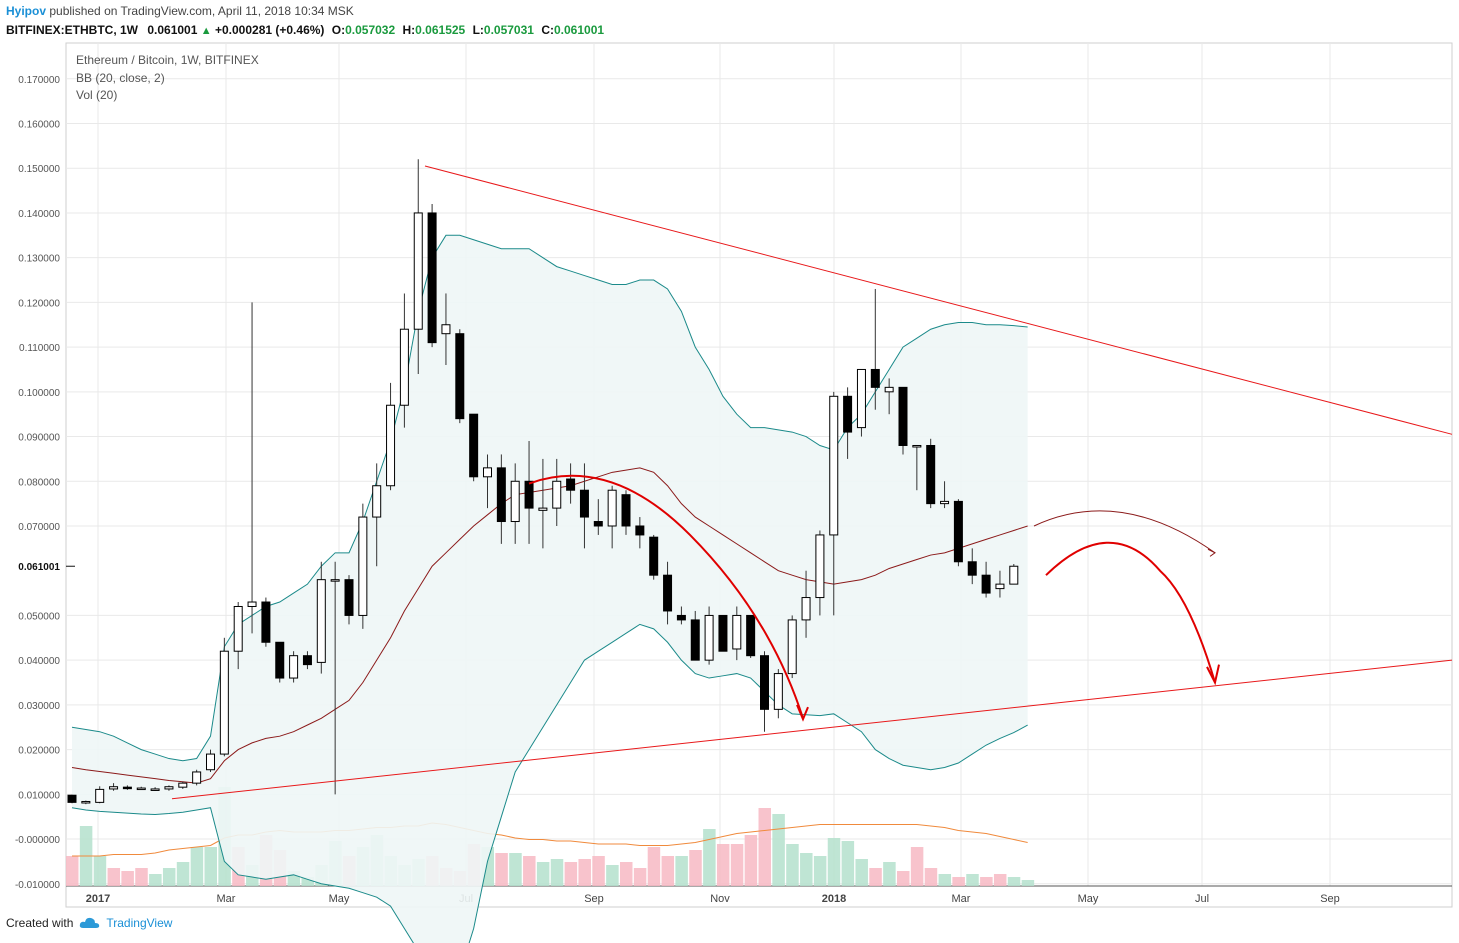 Image resolution: width=1459 pixels, height=943 pixels. Describe the element at coordinates (802, 713) in the screenshot. I see `arrow-head` at that location.